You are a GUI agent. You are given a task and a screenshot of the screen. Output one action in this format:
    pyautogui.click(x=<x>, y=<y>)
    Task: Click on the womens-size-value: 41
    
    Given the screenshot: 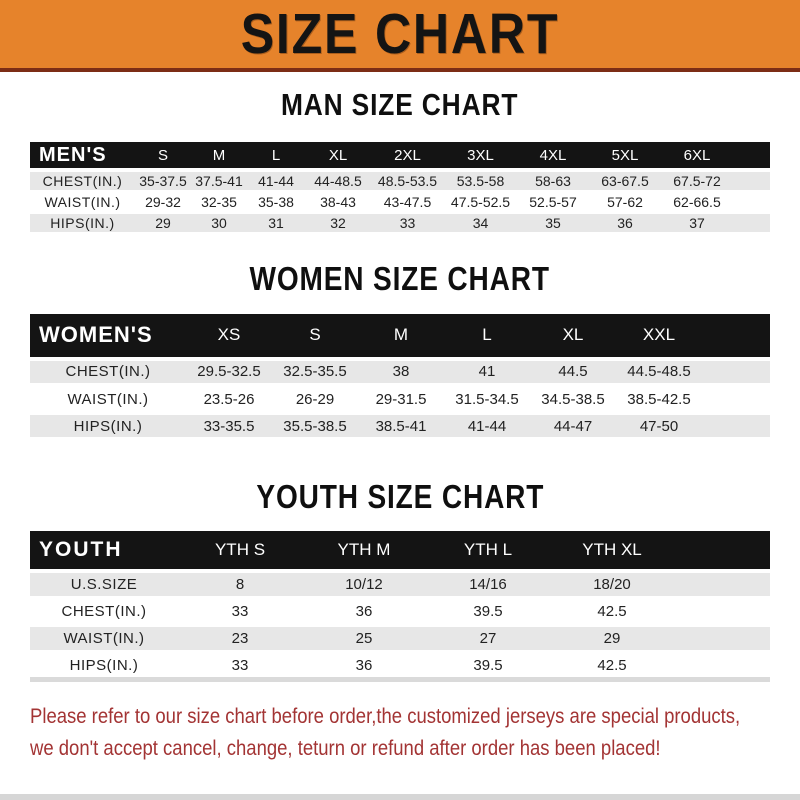 What is the action you would take?
    pyautogui.click(x=487, y=372)
    